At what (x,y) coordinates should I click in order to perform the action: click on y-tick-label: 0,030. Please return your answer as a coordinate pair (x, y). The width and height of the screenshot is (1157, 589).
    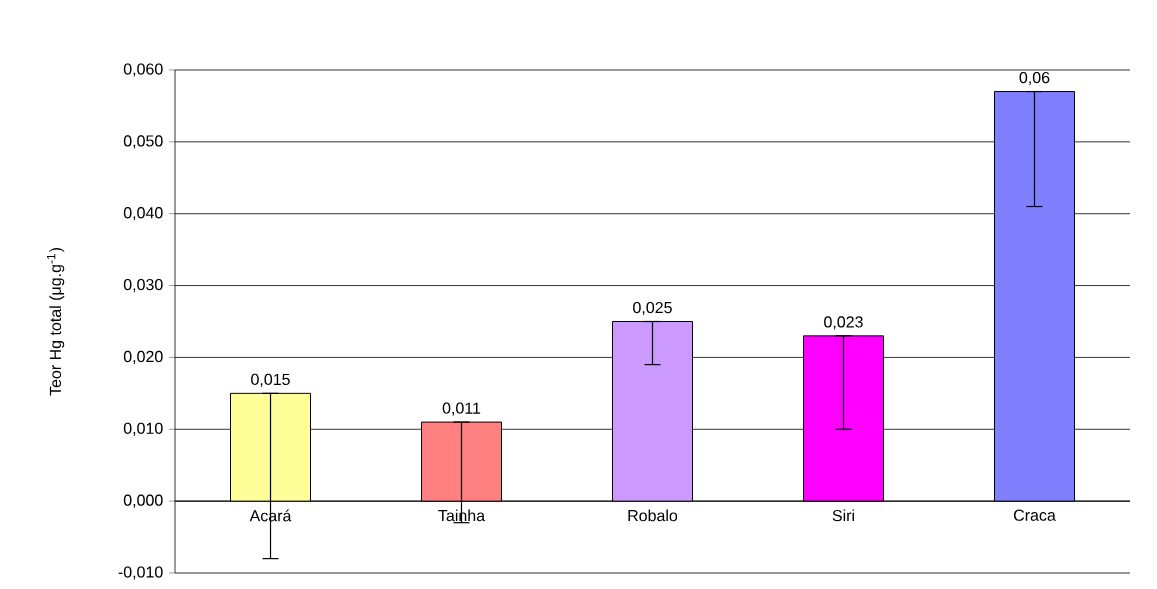
    Looking at the image, I should click on (143, 285).